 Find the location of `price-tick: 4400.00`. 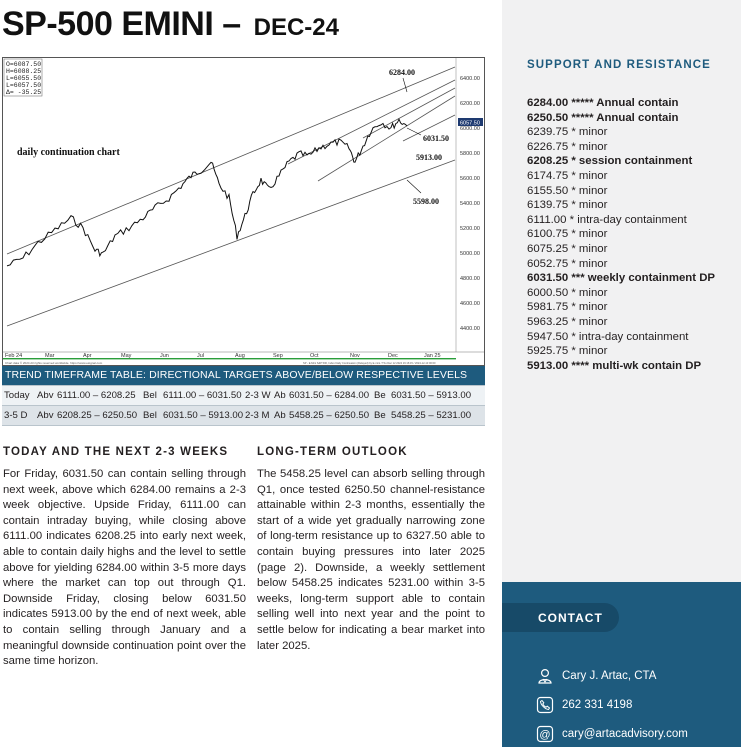

price-tick: 4400.00 is located at coordinates (470, 329).